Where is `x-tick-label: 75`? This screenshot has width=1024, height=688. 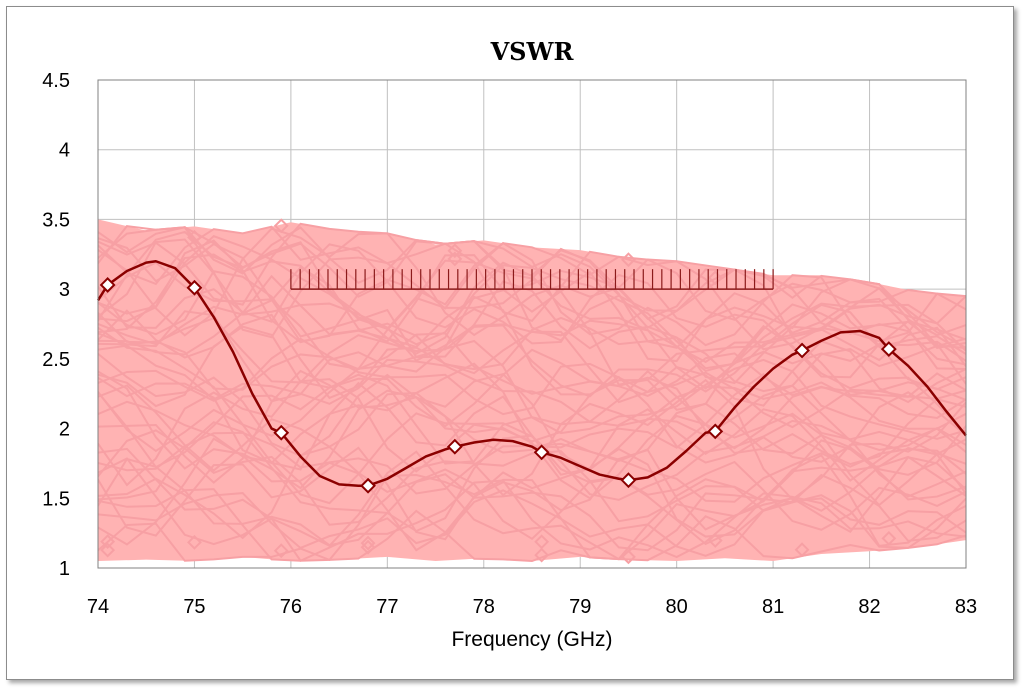
x-tick-label: 75 is located at coordinates (194, 607).